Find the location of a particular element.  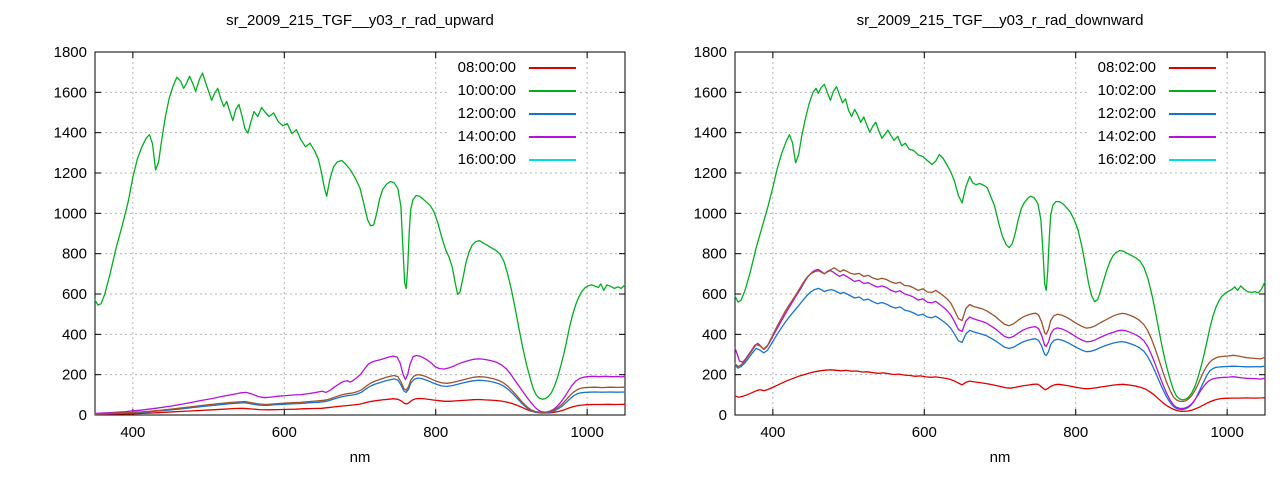

chart-title-downward: sr_2009_215_TGF__y03_r_rad_downward is located at coordinates (1000, 20).